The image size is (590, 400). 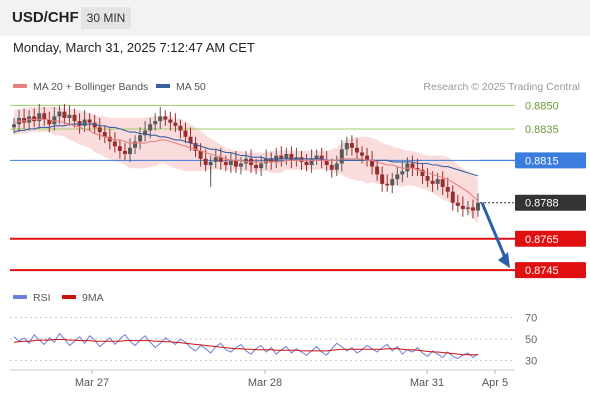 I want to click on rsi-ma9-line, so click(x=245, y=347).